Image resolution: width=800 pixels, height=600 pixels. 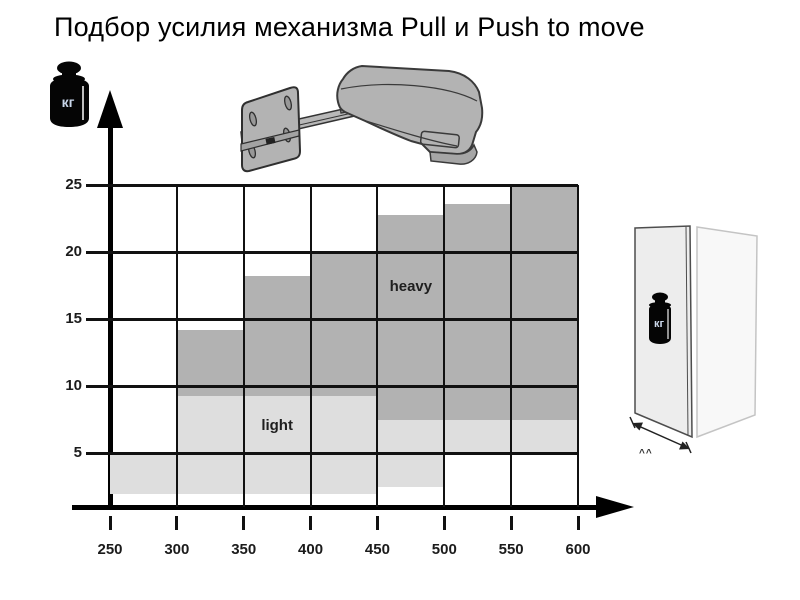 What do you see at coordinates (270, 141) in the screenshot?
I see `plate-notch` at bounding box center [270, 141].